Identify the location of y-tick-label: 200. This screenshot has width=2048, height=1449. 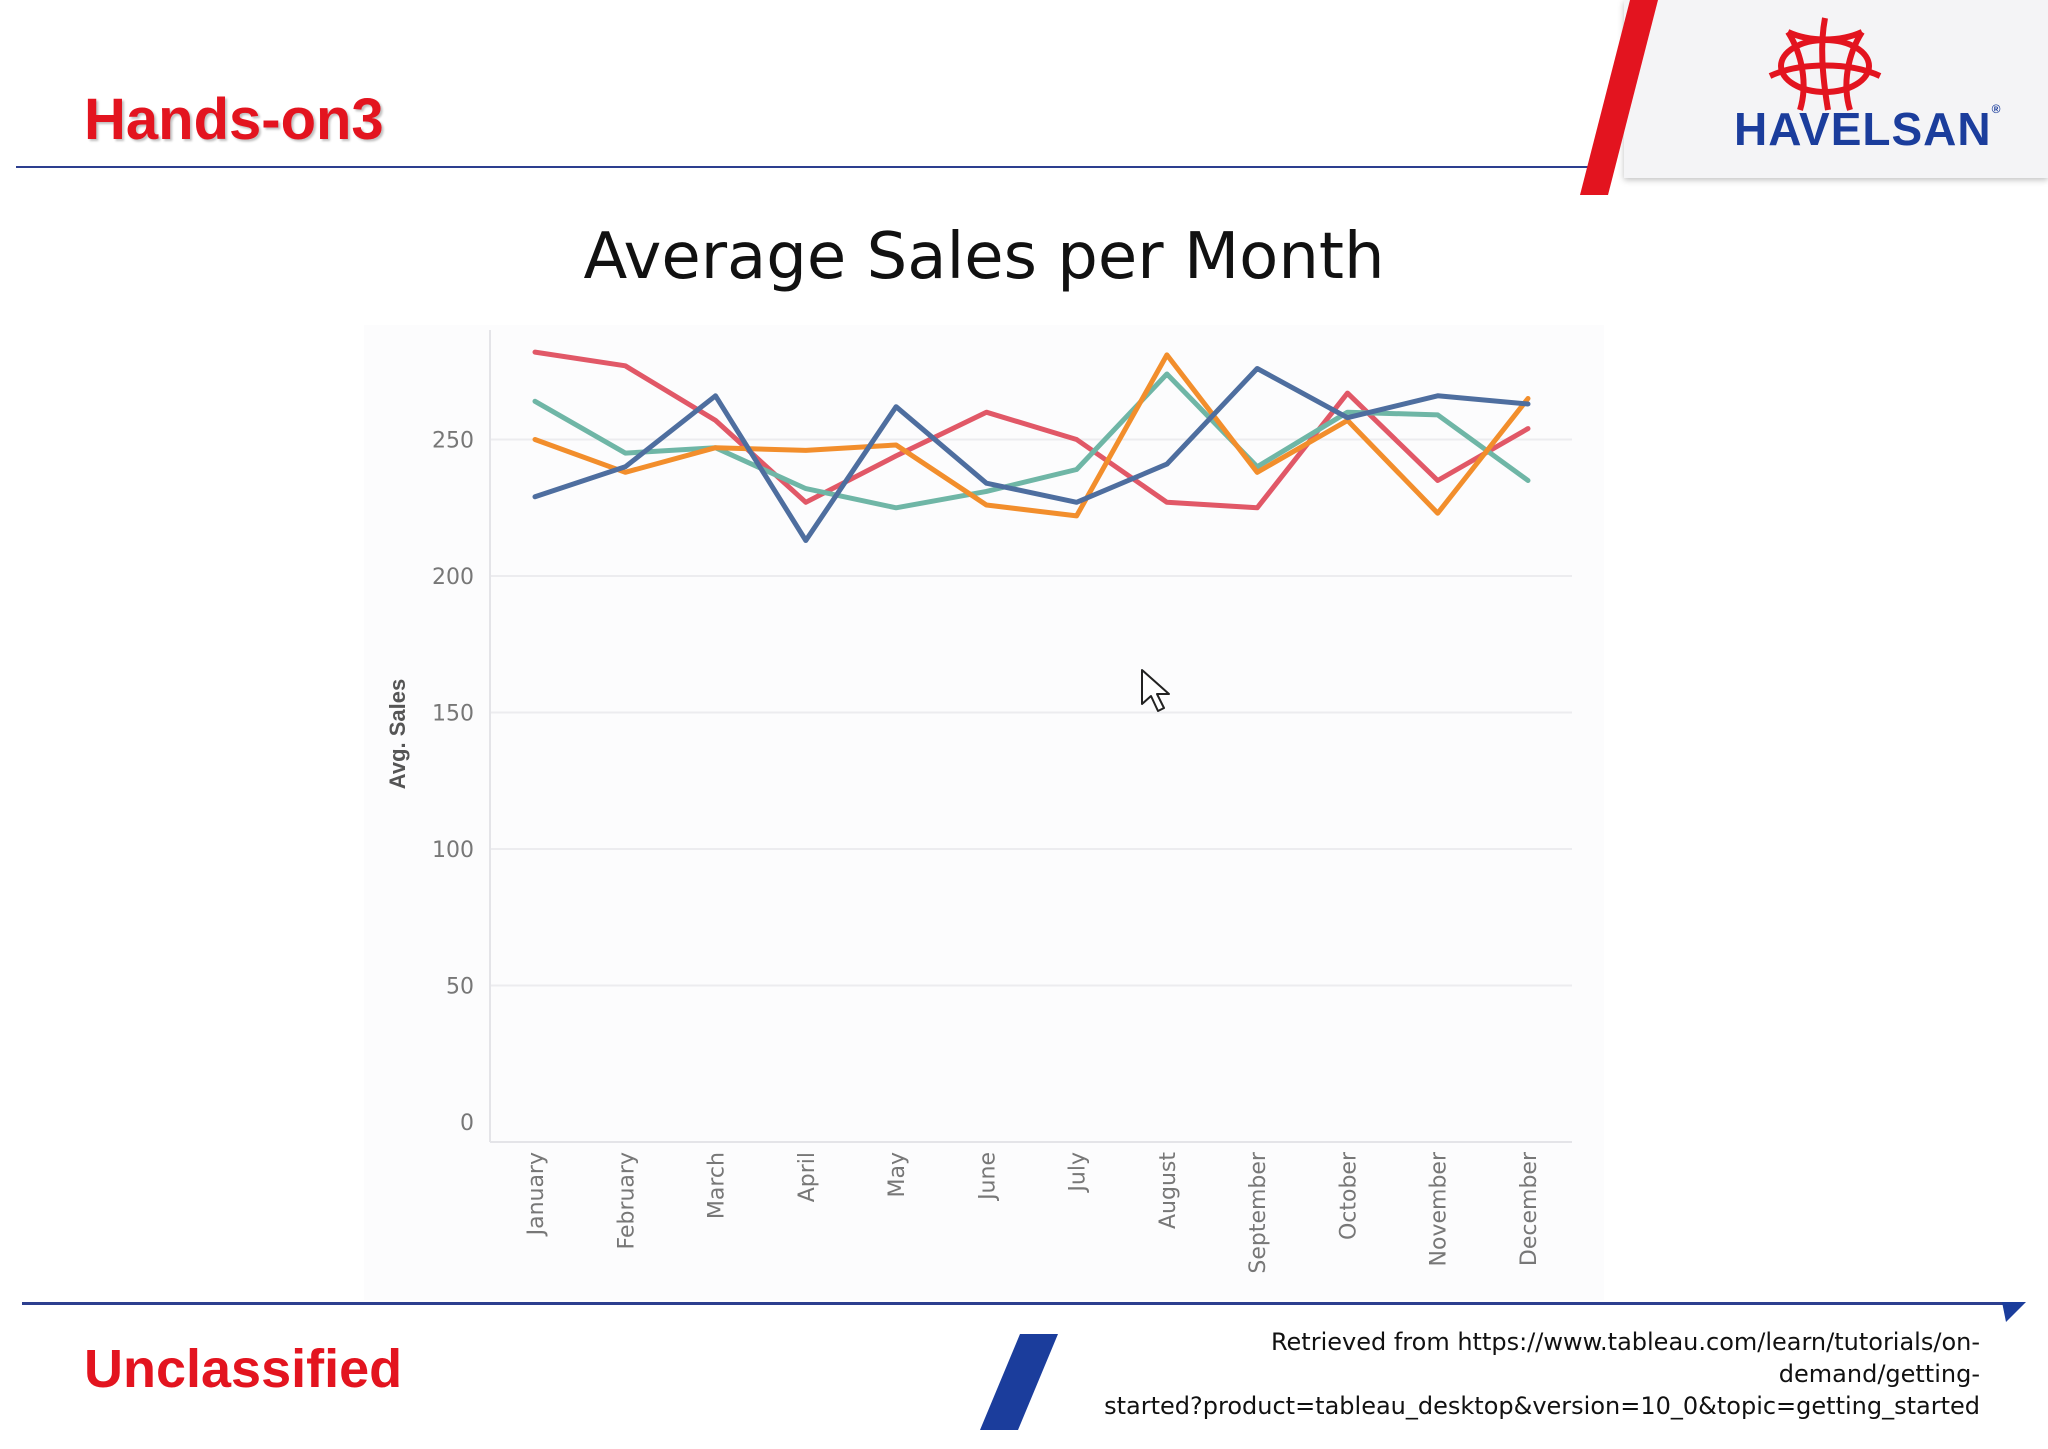
(453, 577).